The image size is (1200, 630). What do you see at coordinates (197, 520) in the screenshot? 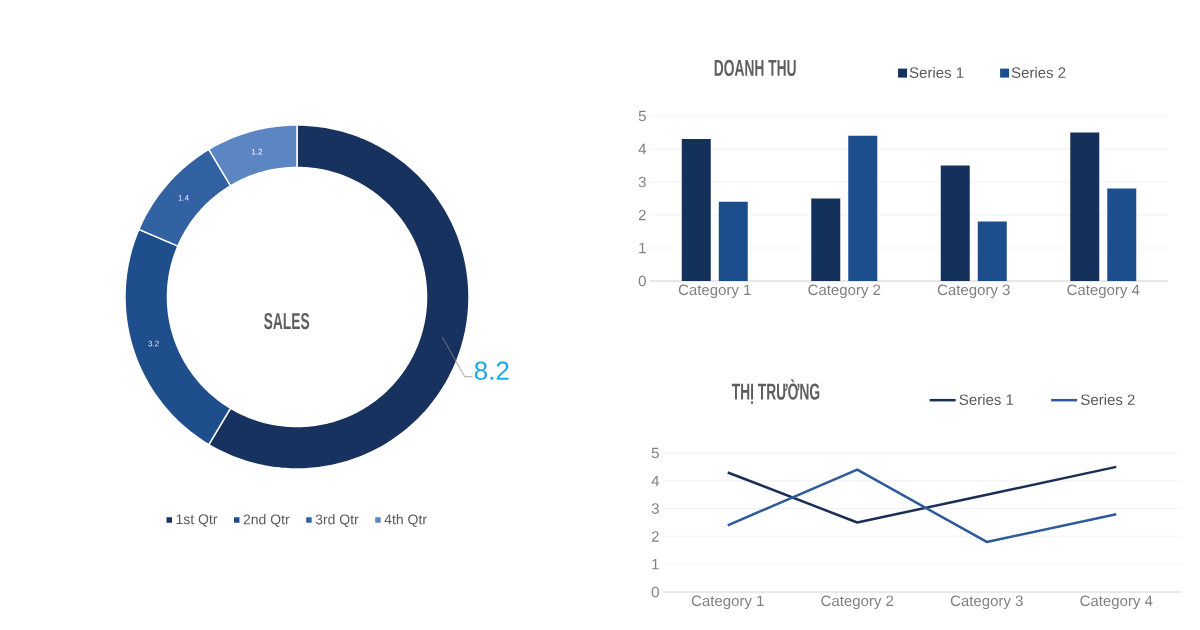
I see `legend-label: 1st Qtr` at bounding box center [197, 520].